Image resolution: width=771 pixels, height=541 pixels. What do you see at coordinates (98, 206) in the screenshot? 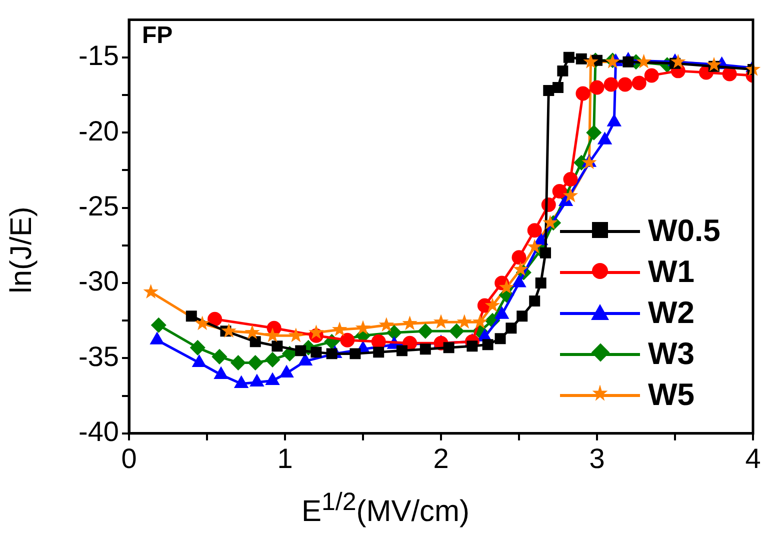
I see `y-tick-label: -25` at bounding box center [98, 206].